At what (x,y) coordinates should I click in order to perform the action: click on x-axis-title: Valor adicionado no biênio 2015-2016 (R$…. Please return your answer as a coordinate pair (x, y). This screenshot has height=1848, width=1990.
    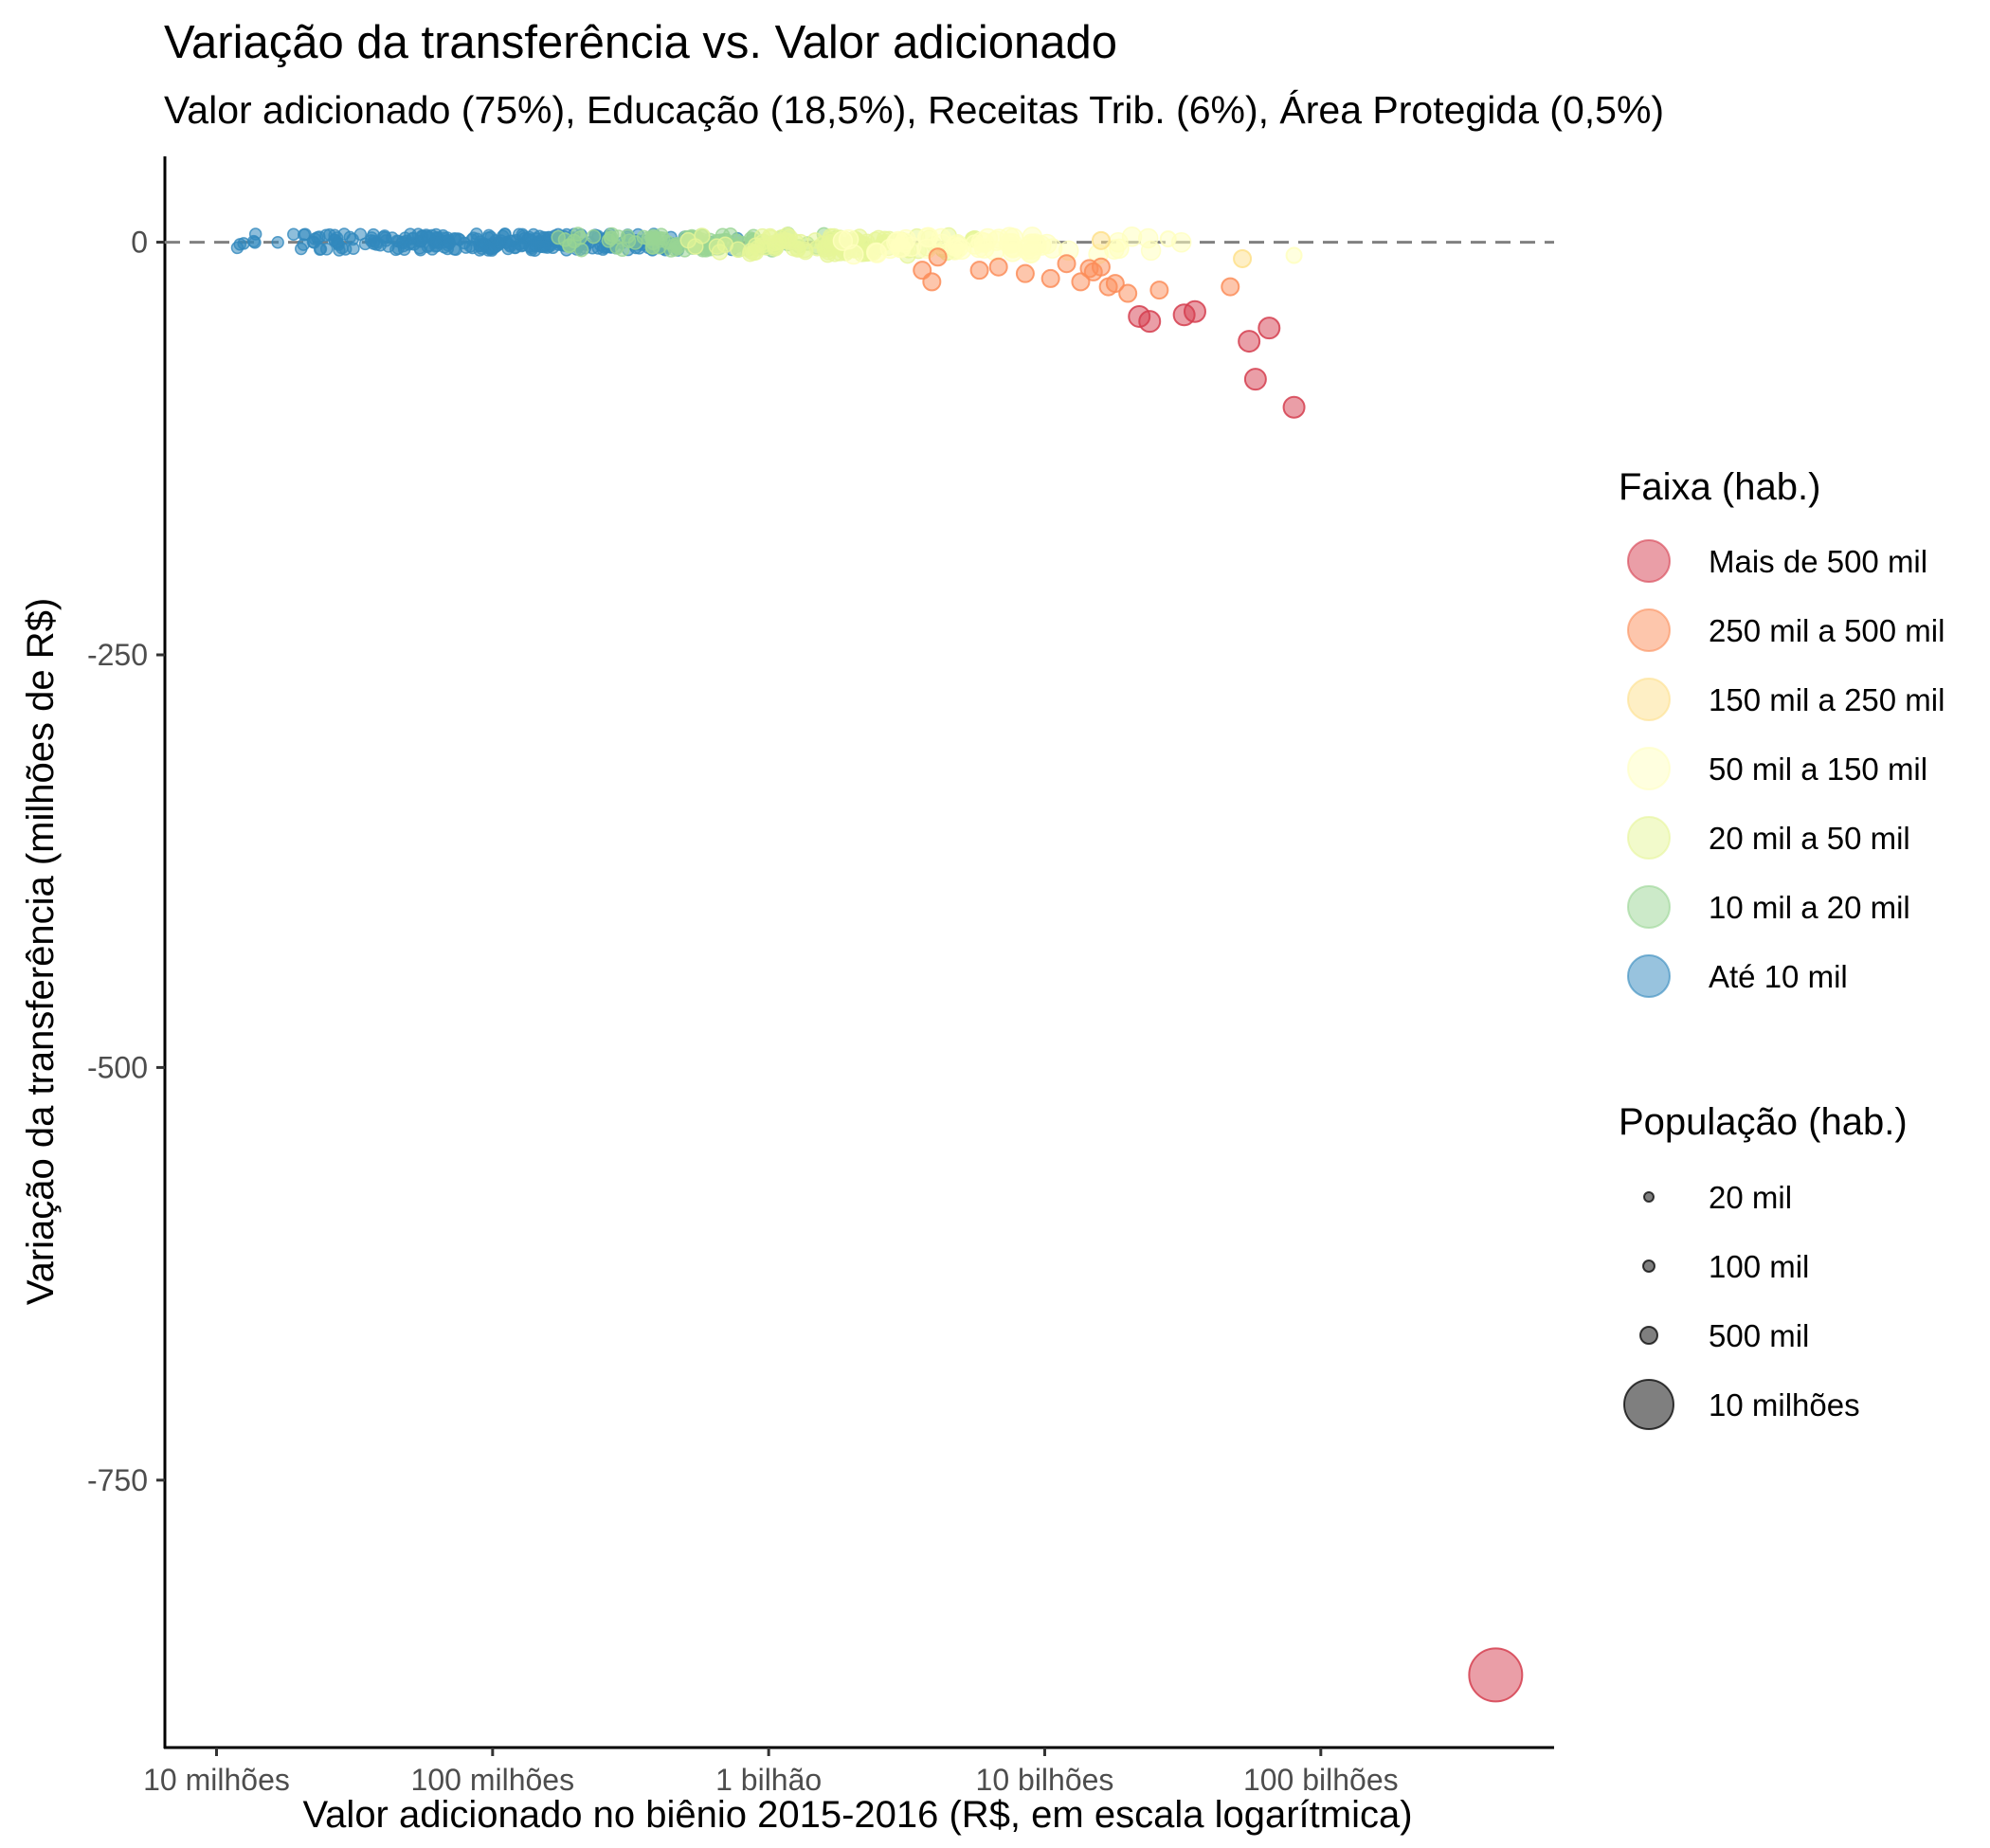
    Looking at the image, I should click on (857, 1815).